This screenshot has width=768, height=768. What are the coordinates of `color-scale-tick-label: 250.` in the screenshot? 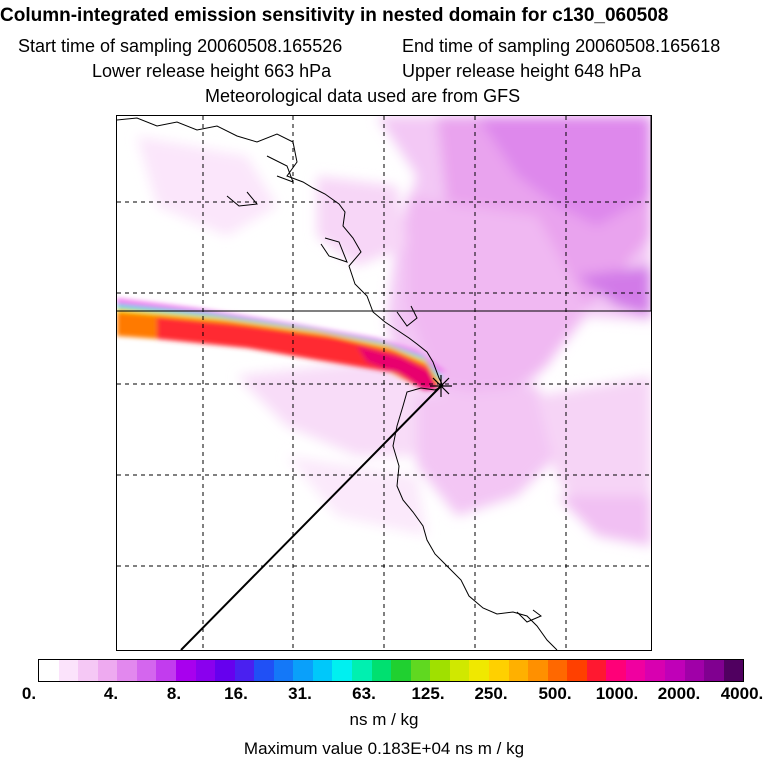 It's located at (491, 693).